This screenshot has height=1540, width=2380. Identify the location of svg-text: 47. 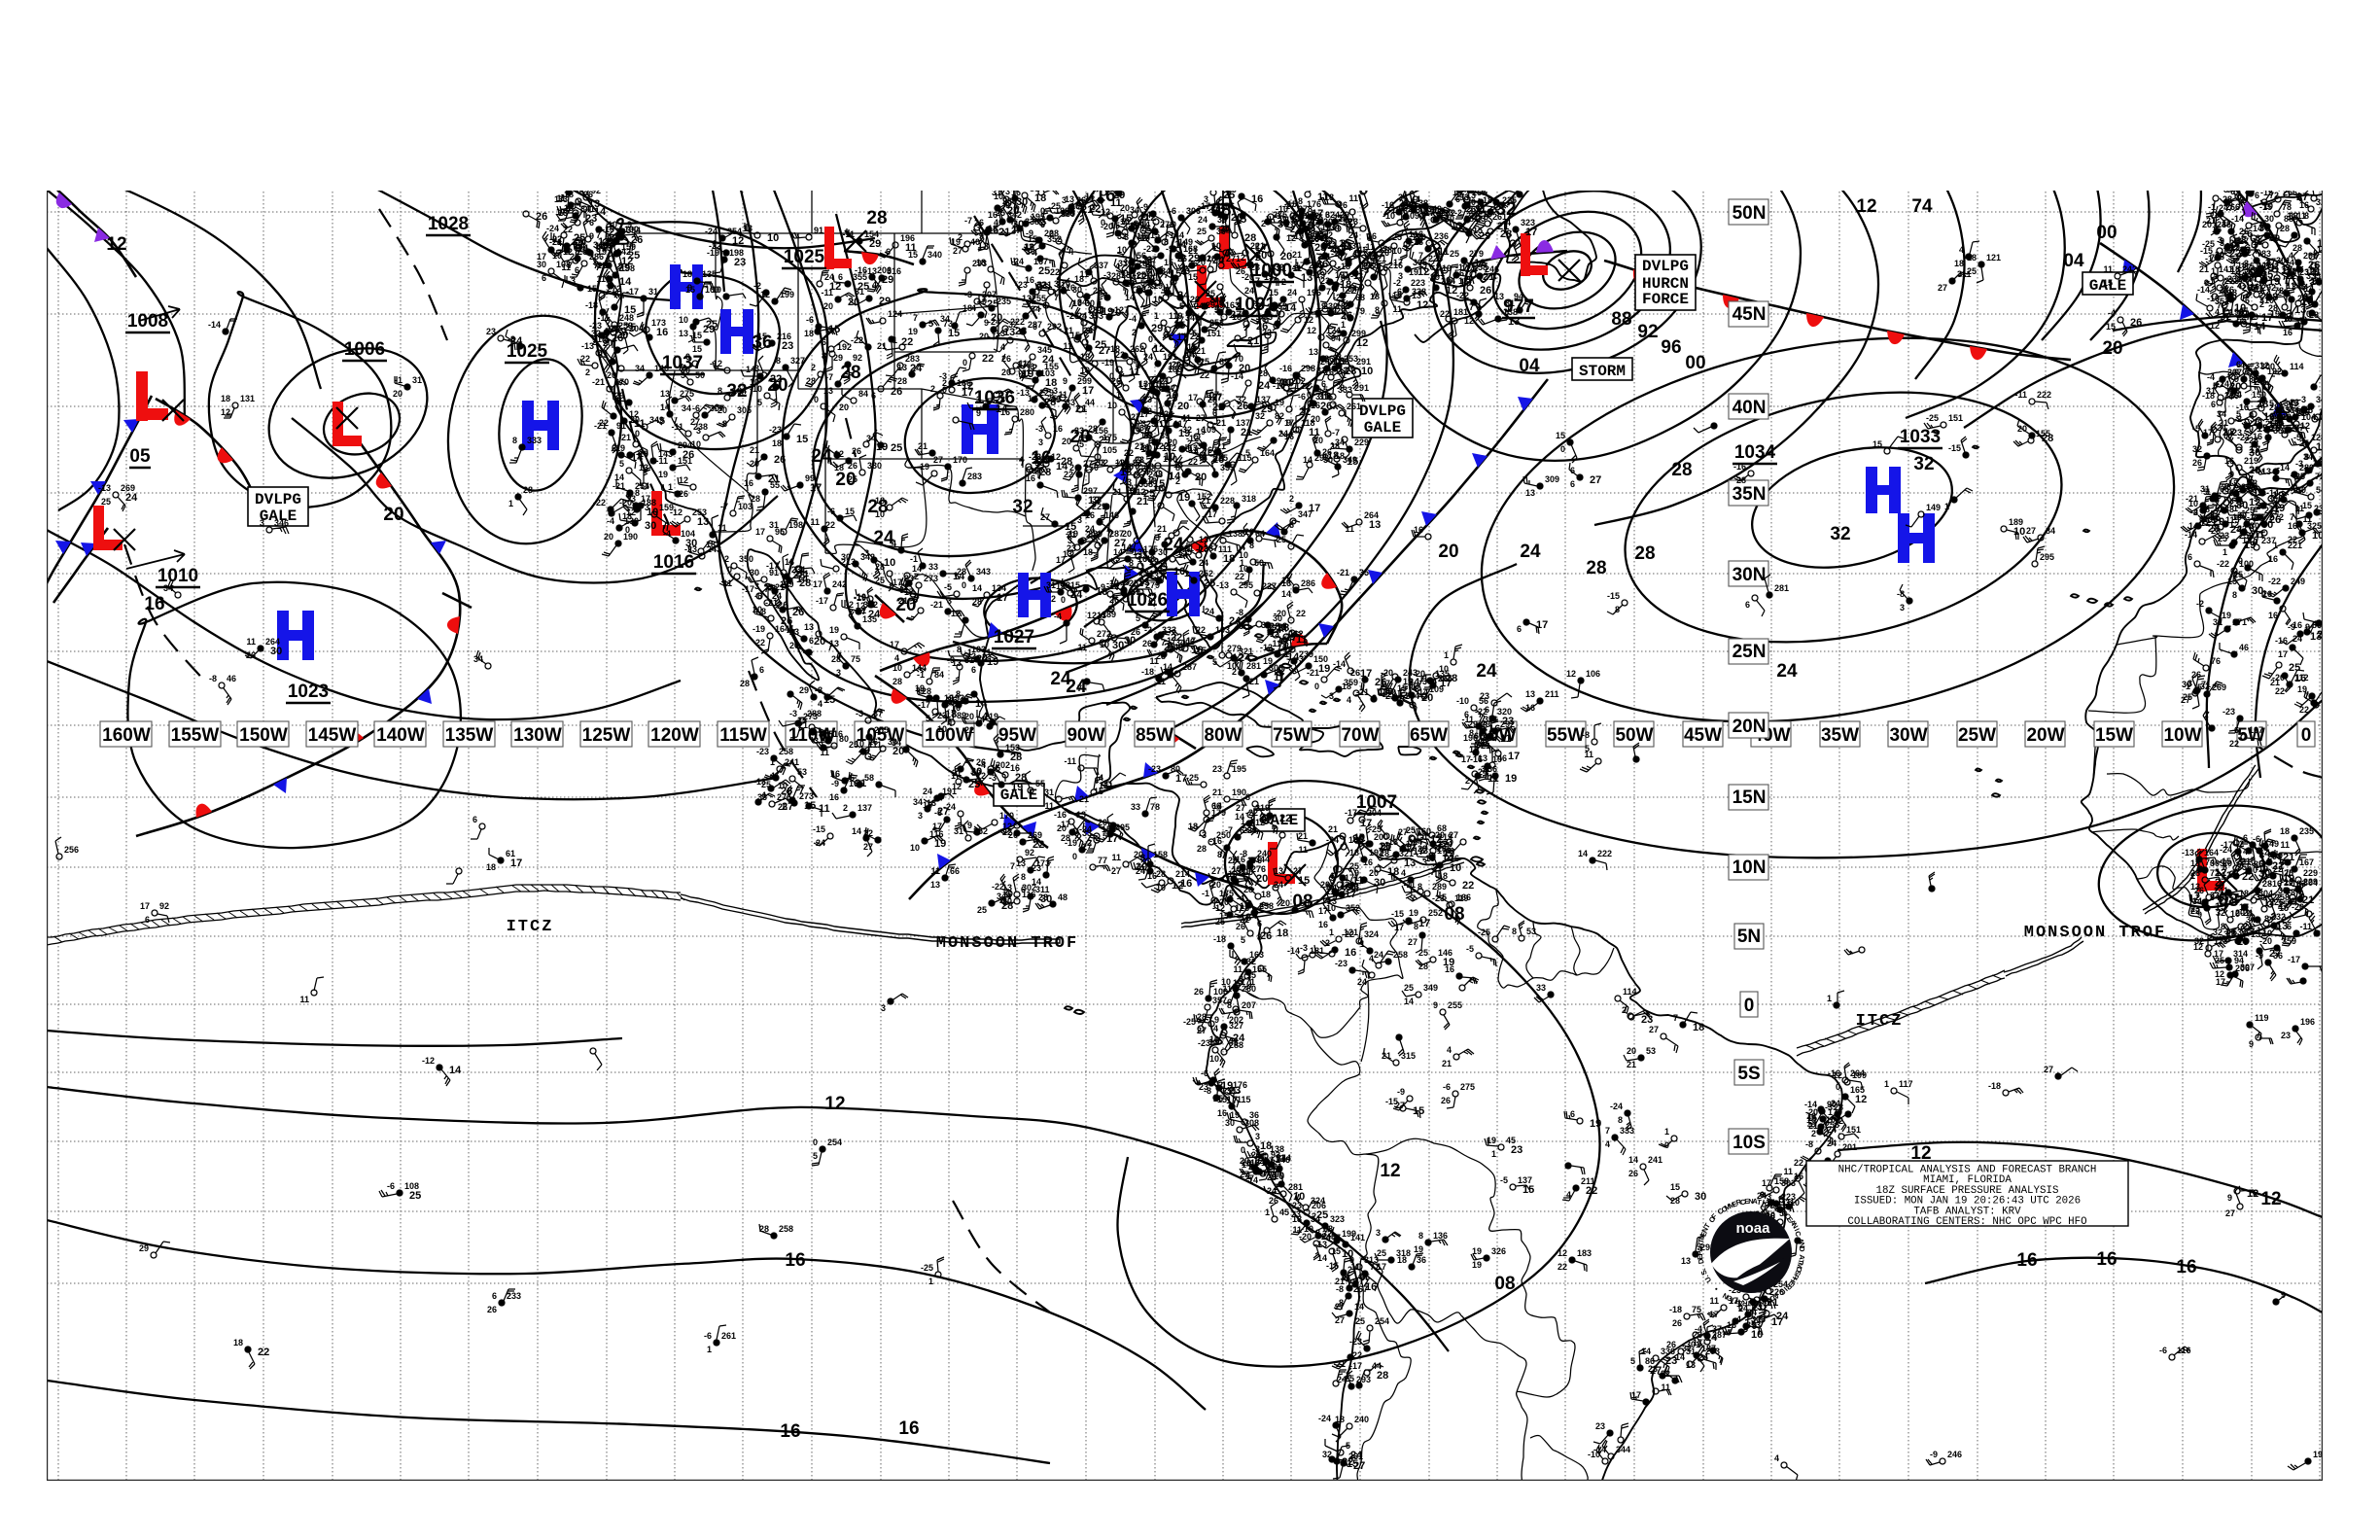
(1343, 257).